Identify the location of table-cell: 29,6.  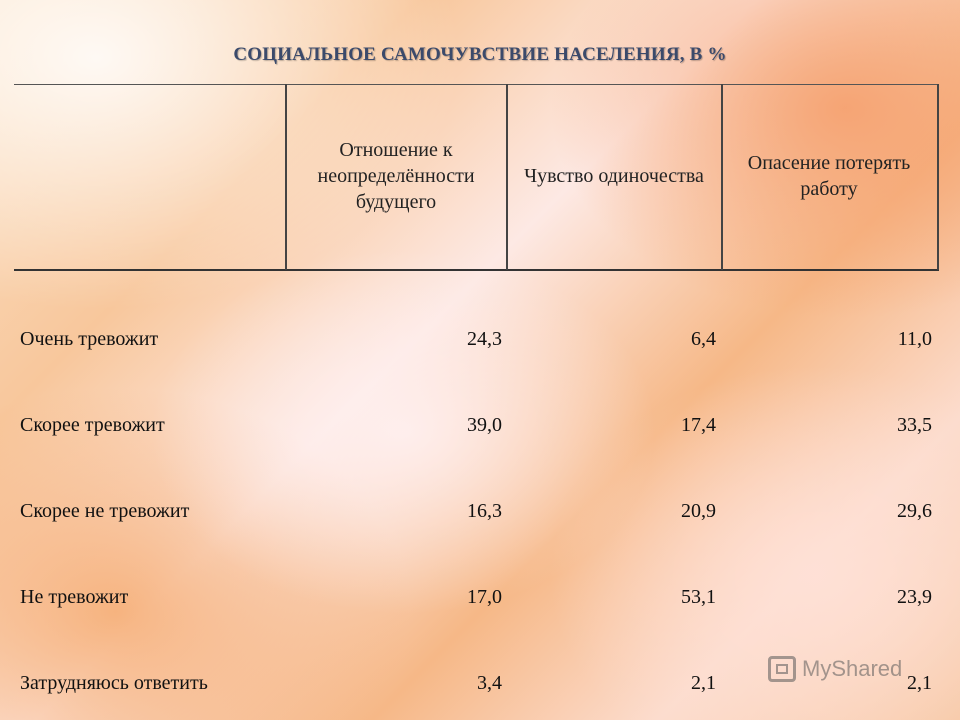
(914, 511).